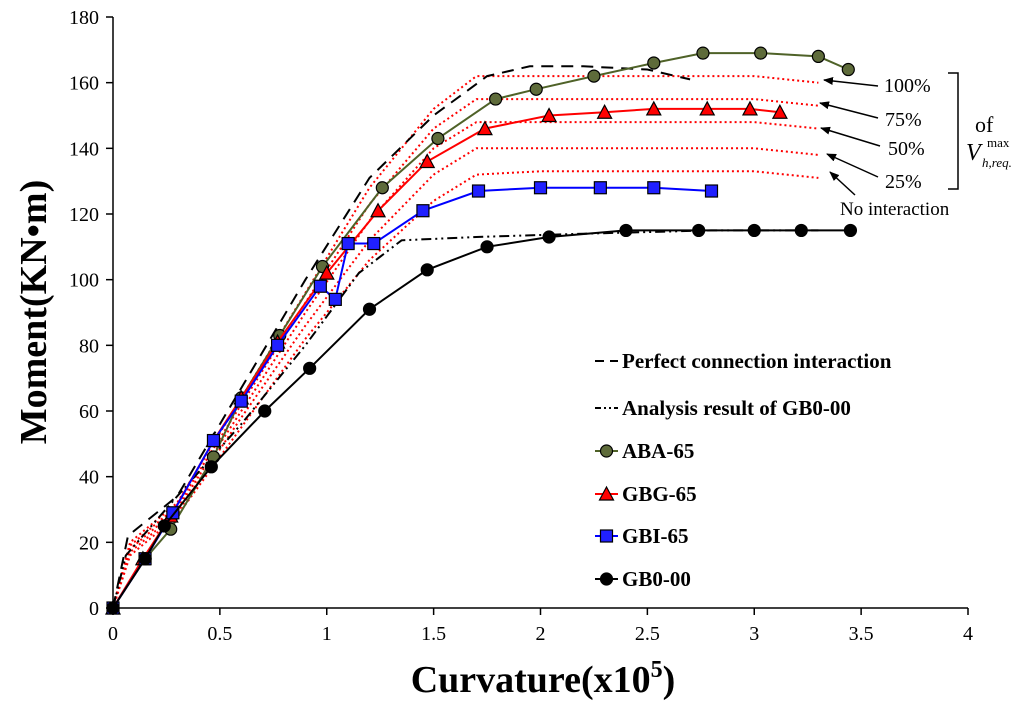 This screenshot has height=705, width=1024. I want to click on y-axis-title: Moment(KN•m), so click(34, 312).